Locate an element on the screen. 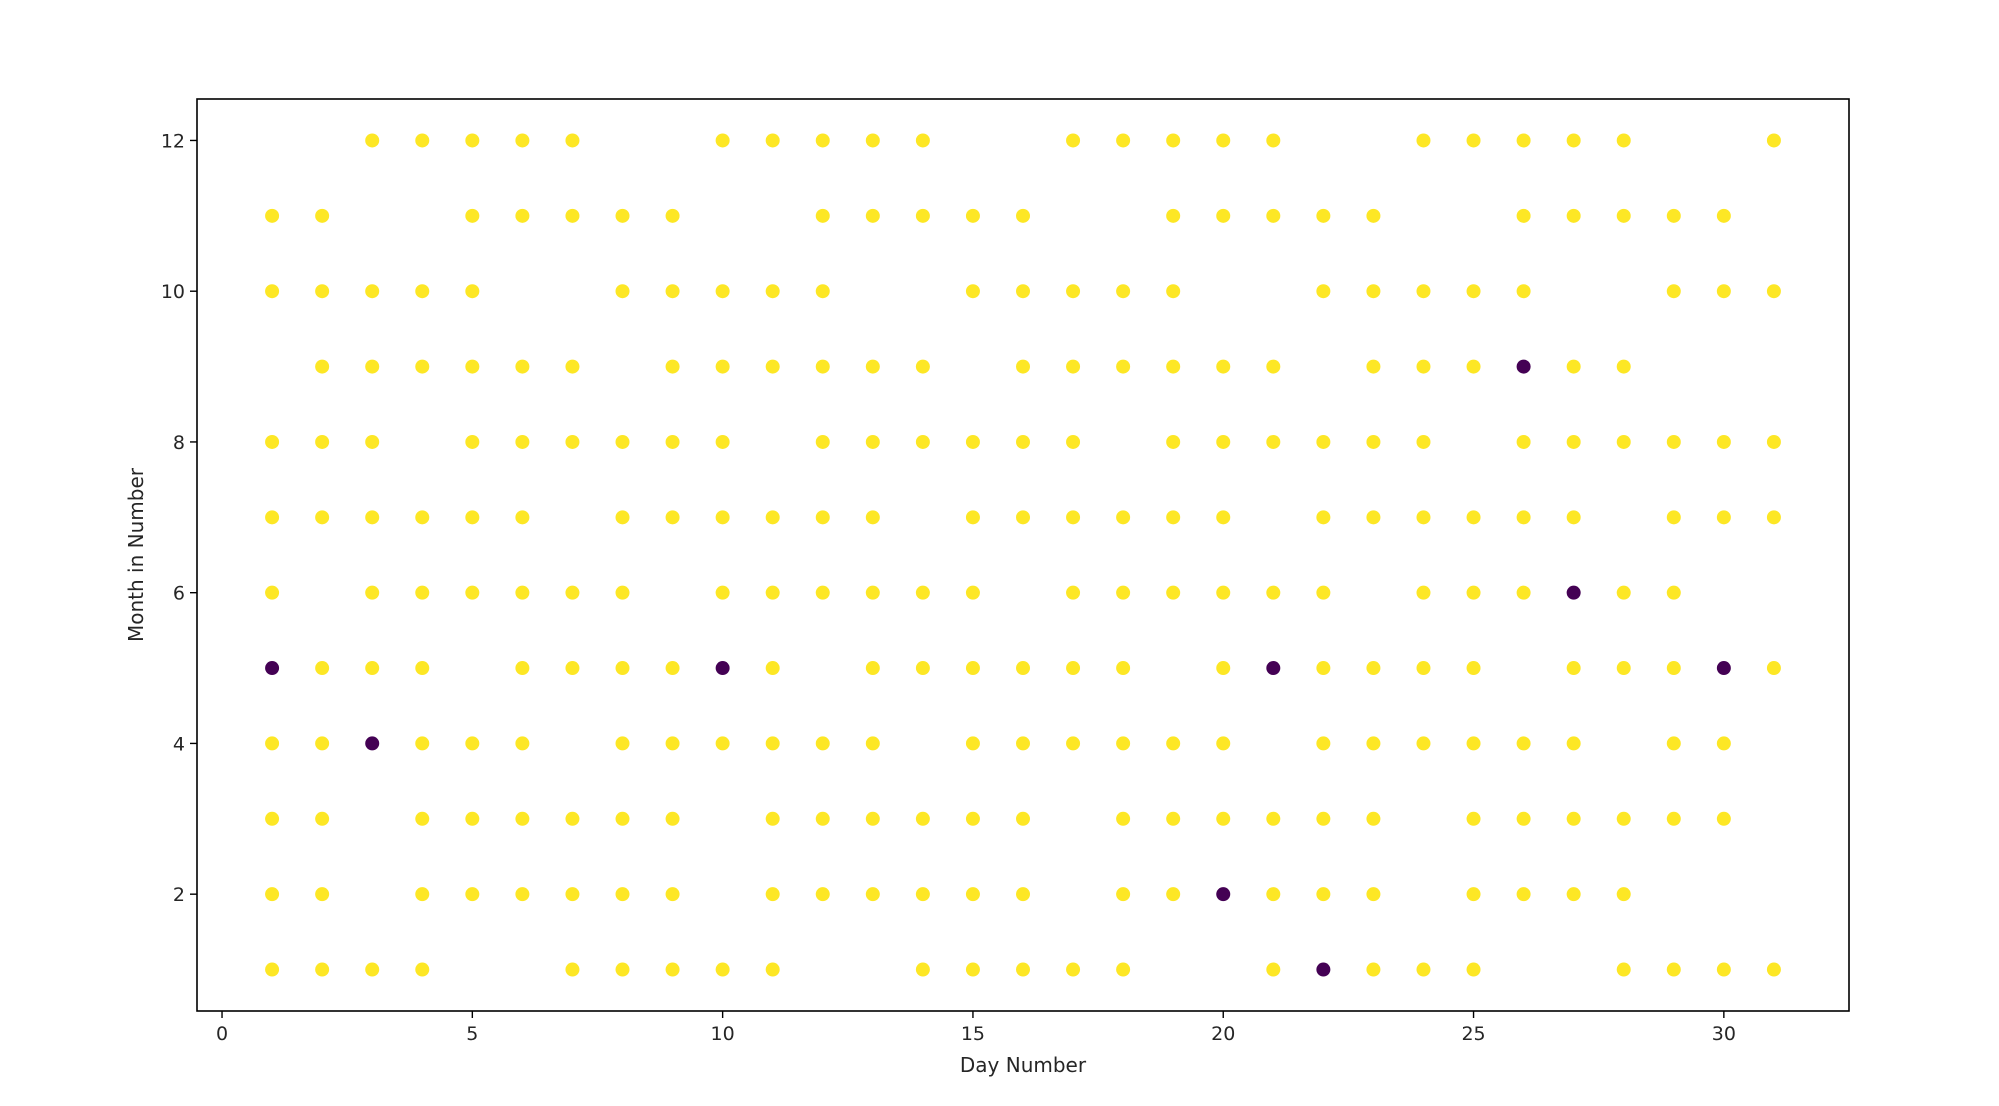 The height and width of the screenshot is (1106, 1999). y-tick-label: 12 is located at coordinates (173, 141).